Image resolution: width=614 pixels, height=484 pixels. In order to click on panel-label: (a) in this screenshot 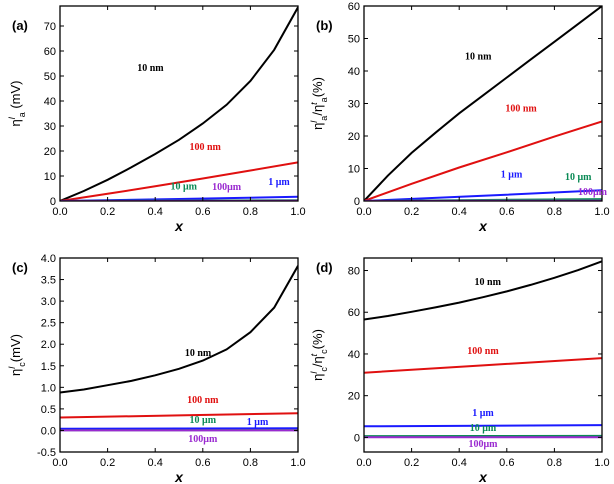, I will do `click(20, 25)`.